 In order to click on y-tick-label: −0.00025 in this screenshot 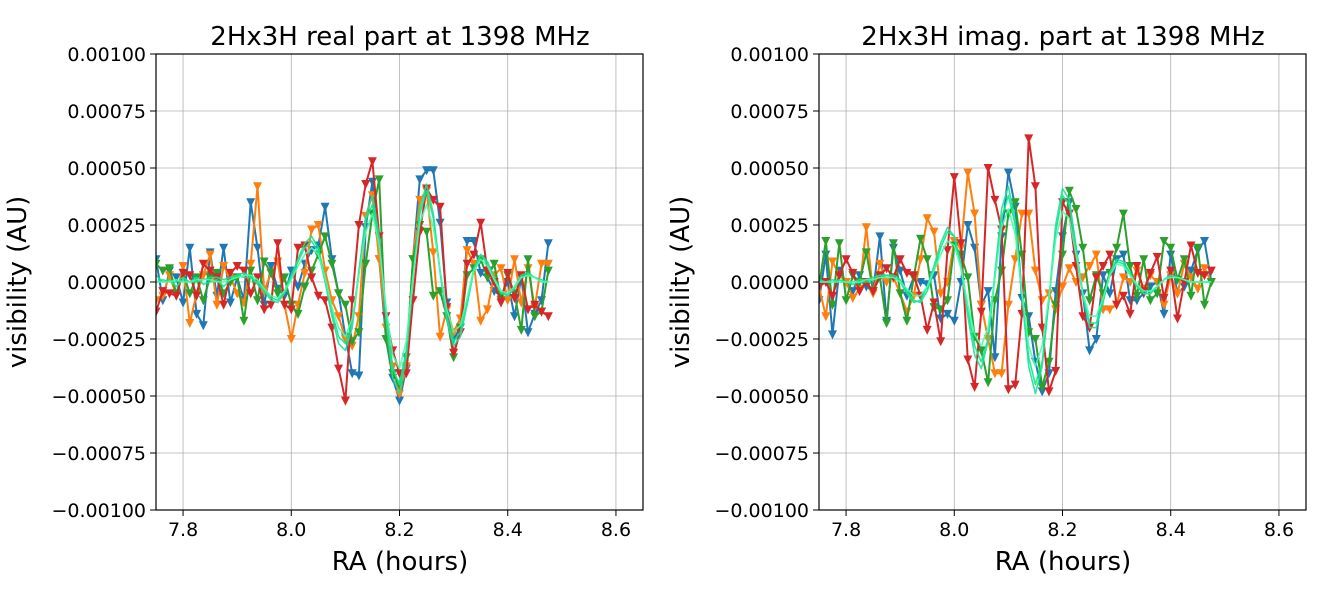, I will do `click(762, 340)`.